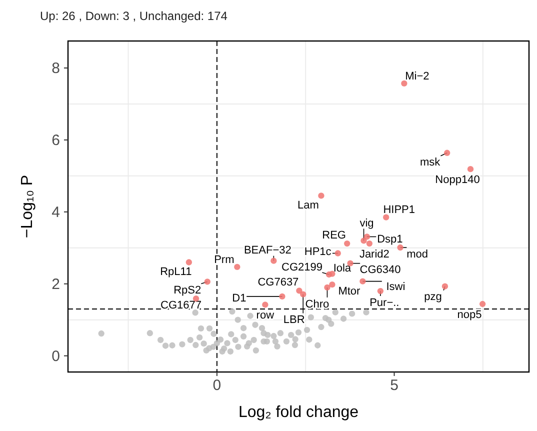 The image size is (537, 431). What do you see at coordinates (265, 316) in the screenshot?
I see `annotation: row` at bounding box center [265, 316].